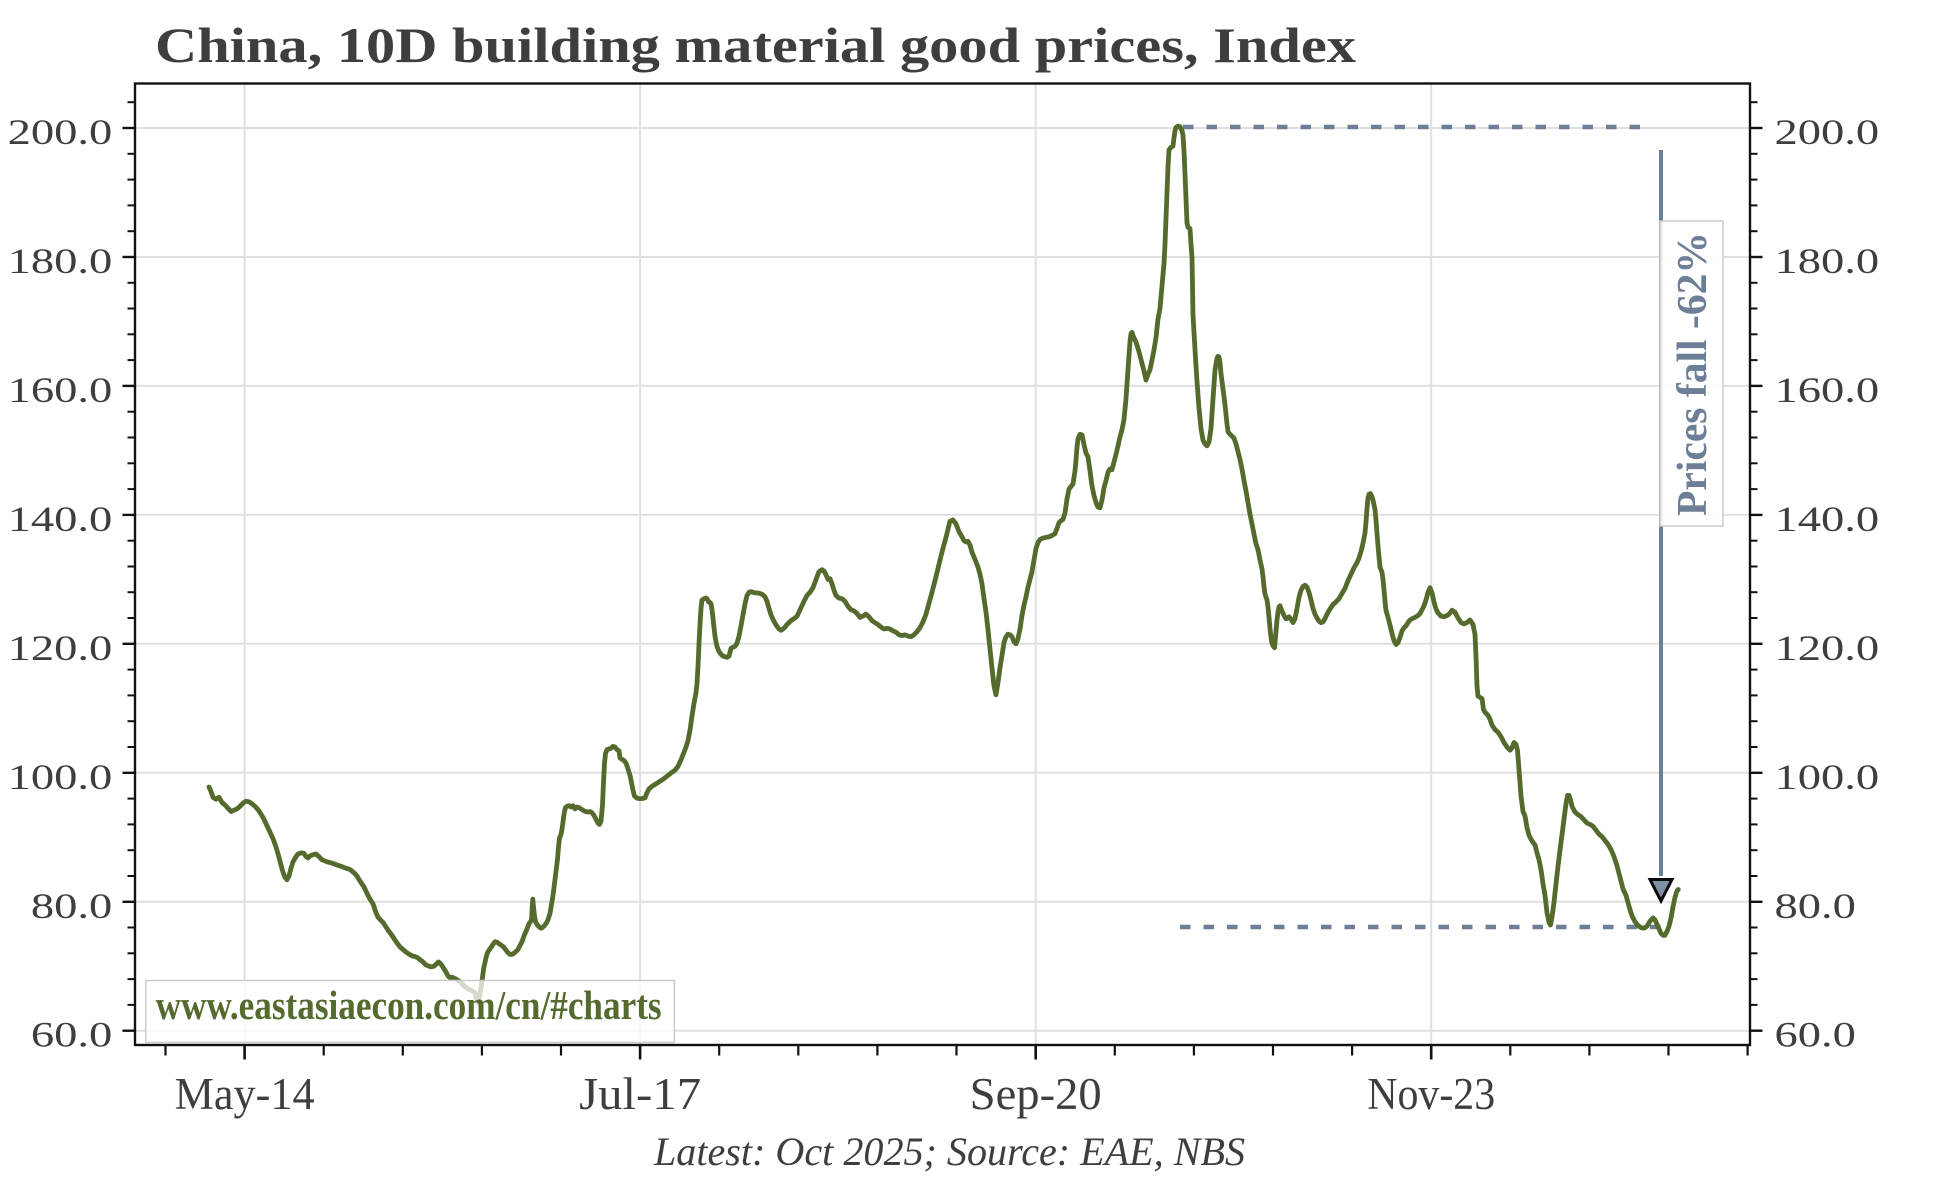 This screenshot has height=1183, width=1944. Describe the element at coordinates (409, 1005) in the screenshot. I see `svg-text:www.eastasiaecon.com/cn/#chart: www.eastasiaecon.com/cn/#charts` at that location.